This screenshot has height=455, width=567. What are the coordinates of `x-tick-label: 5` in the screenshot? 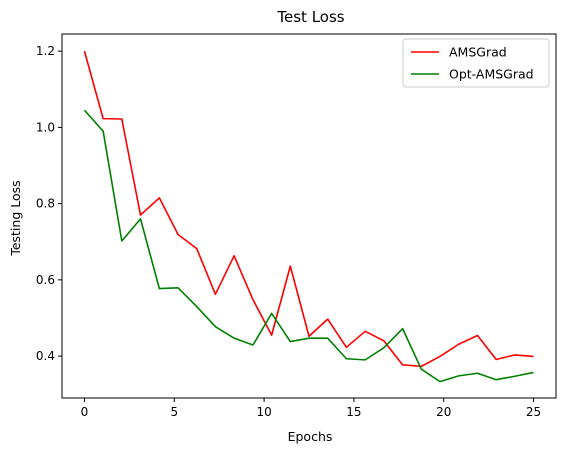 It's located at (174, 412).